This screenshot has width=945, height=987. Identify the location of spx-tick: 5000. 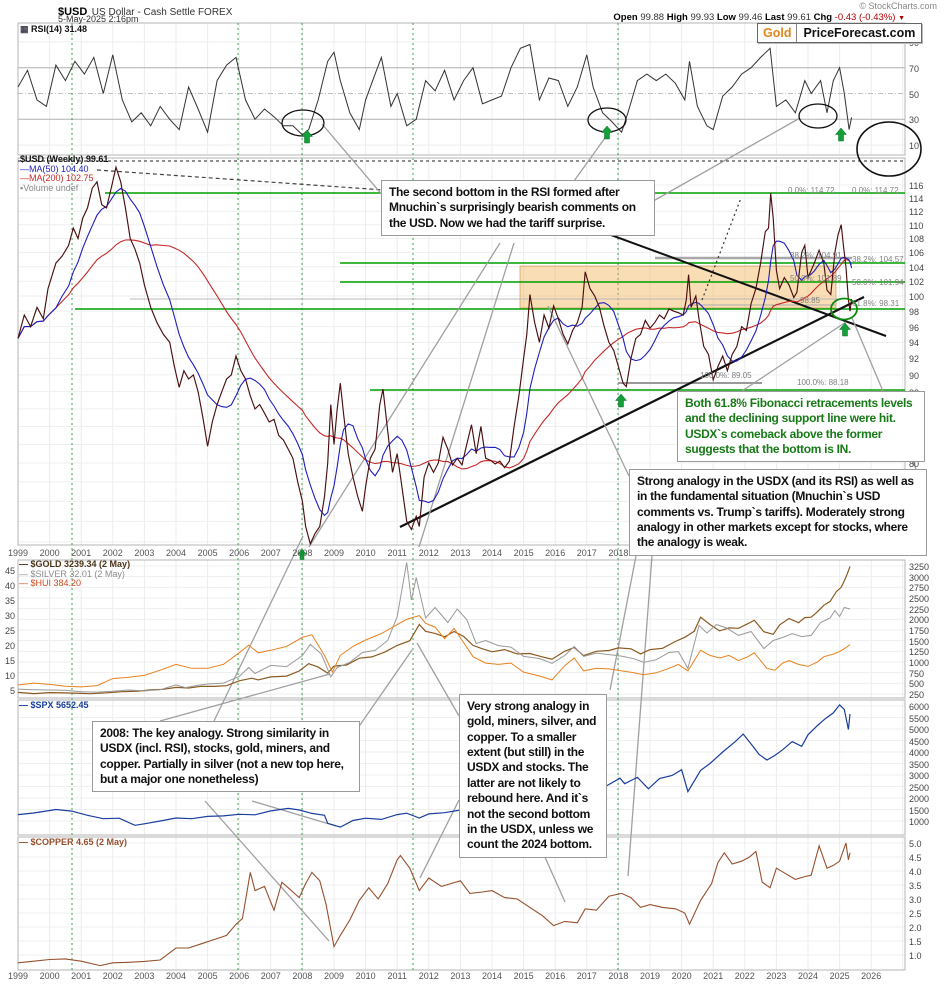
(919, 730).